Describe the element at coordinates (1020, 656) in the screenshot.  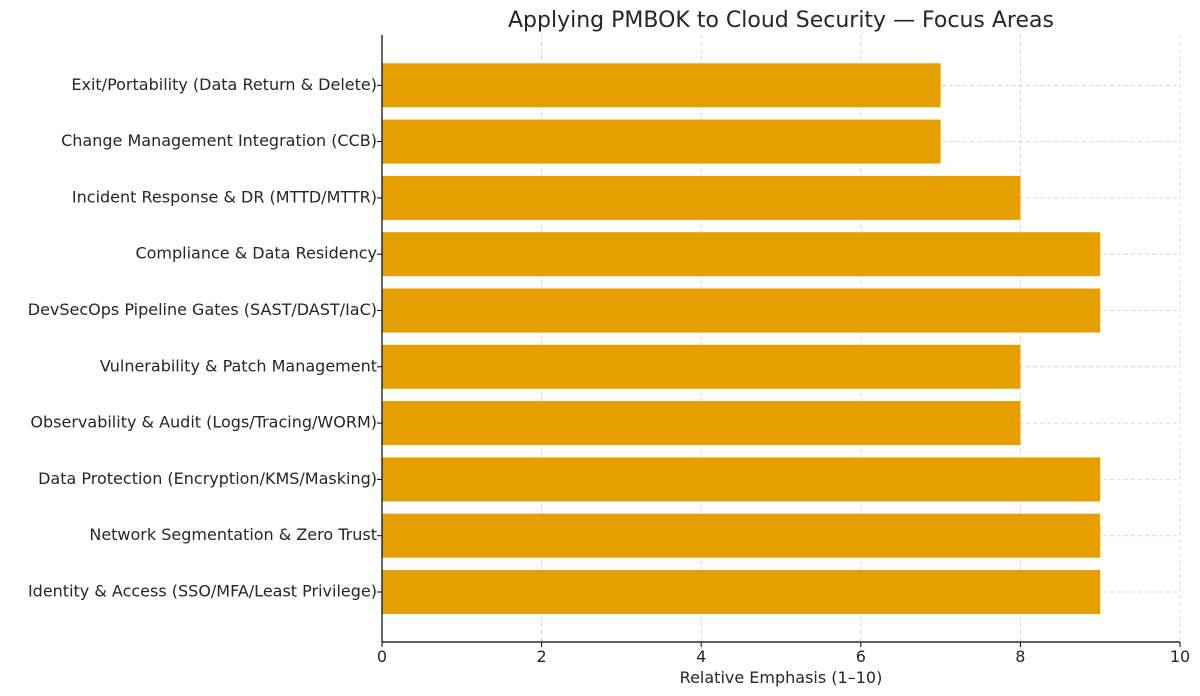
I see `x-tick-label: 8` at that location.